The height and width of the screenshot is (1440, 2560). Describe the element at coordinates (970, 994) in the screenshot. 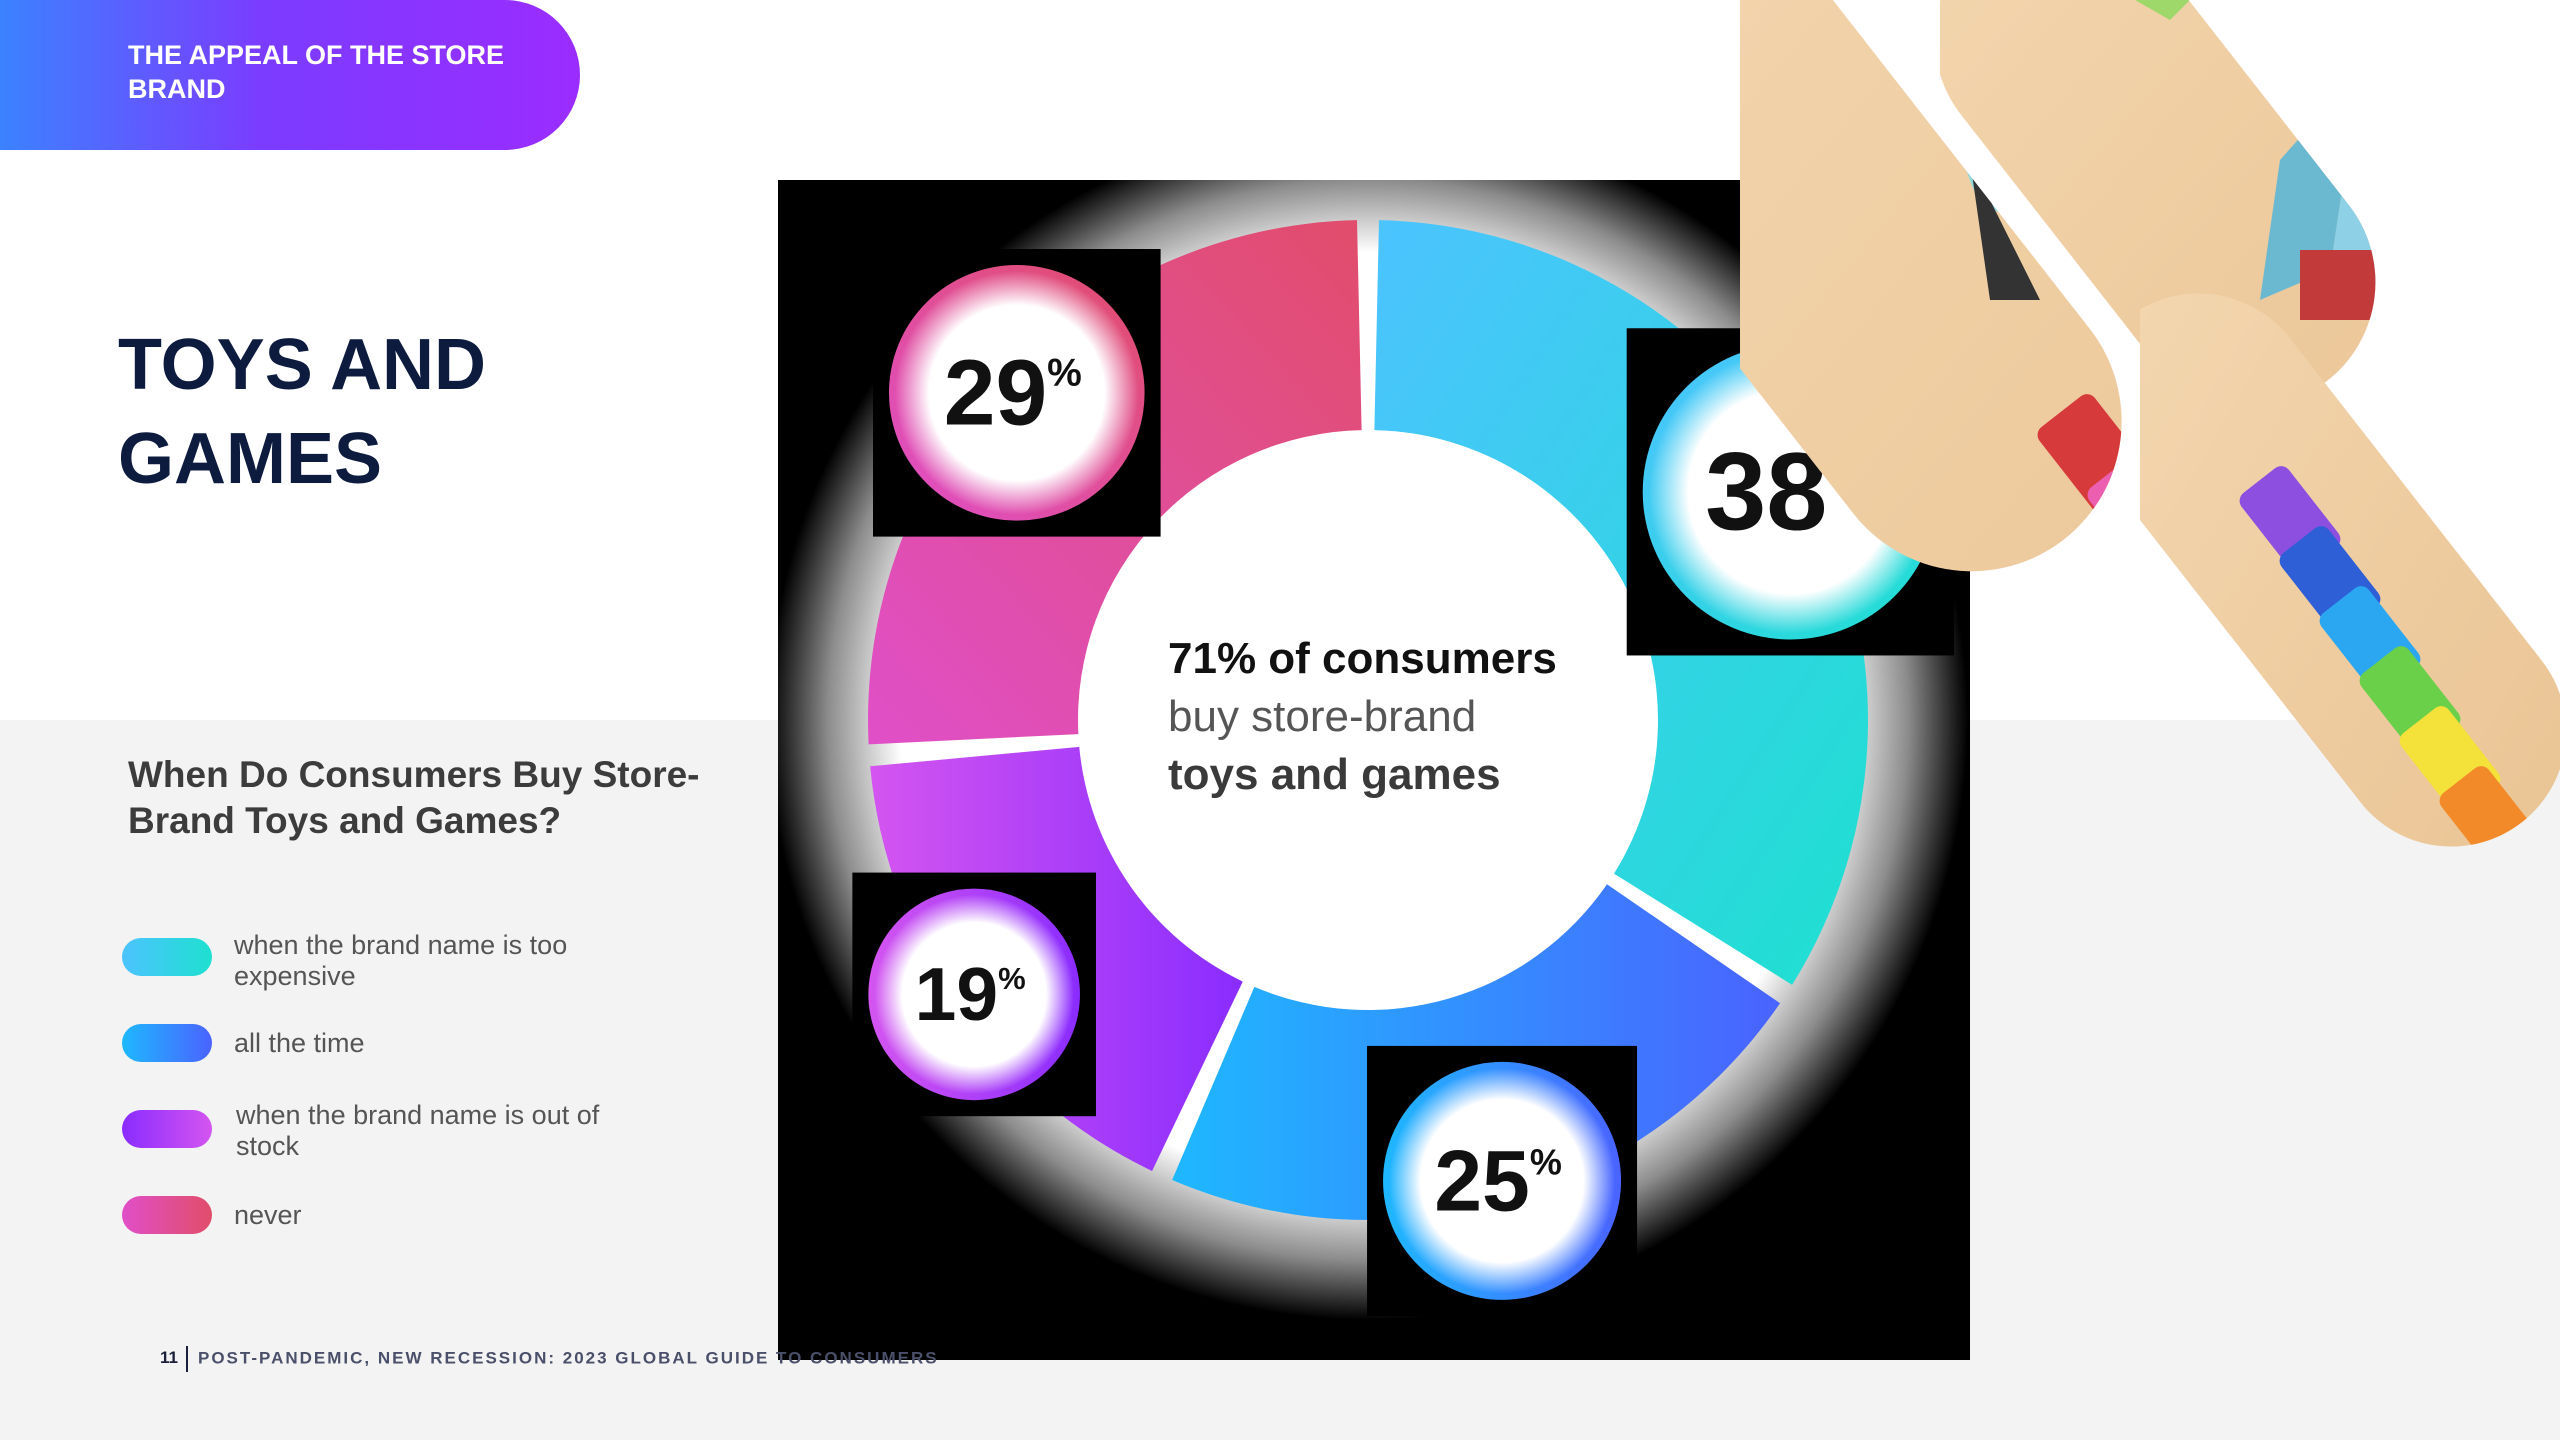

I see `data-label-out-of-stock: 19%` at that location.